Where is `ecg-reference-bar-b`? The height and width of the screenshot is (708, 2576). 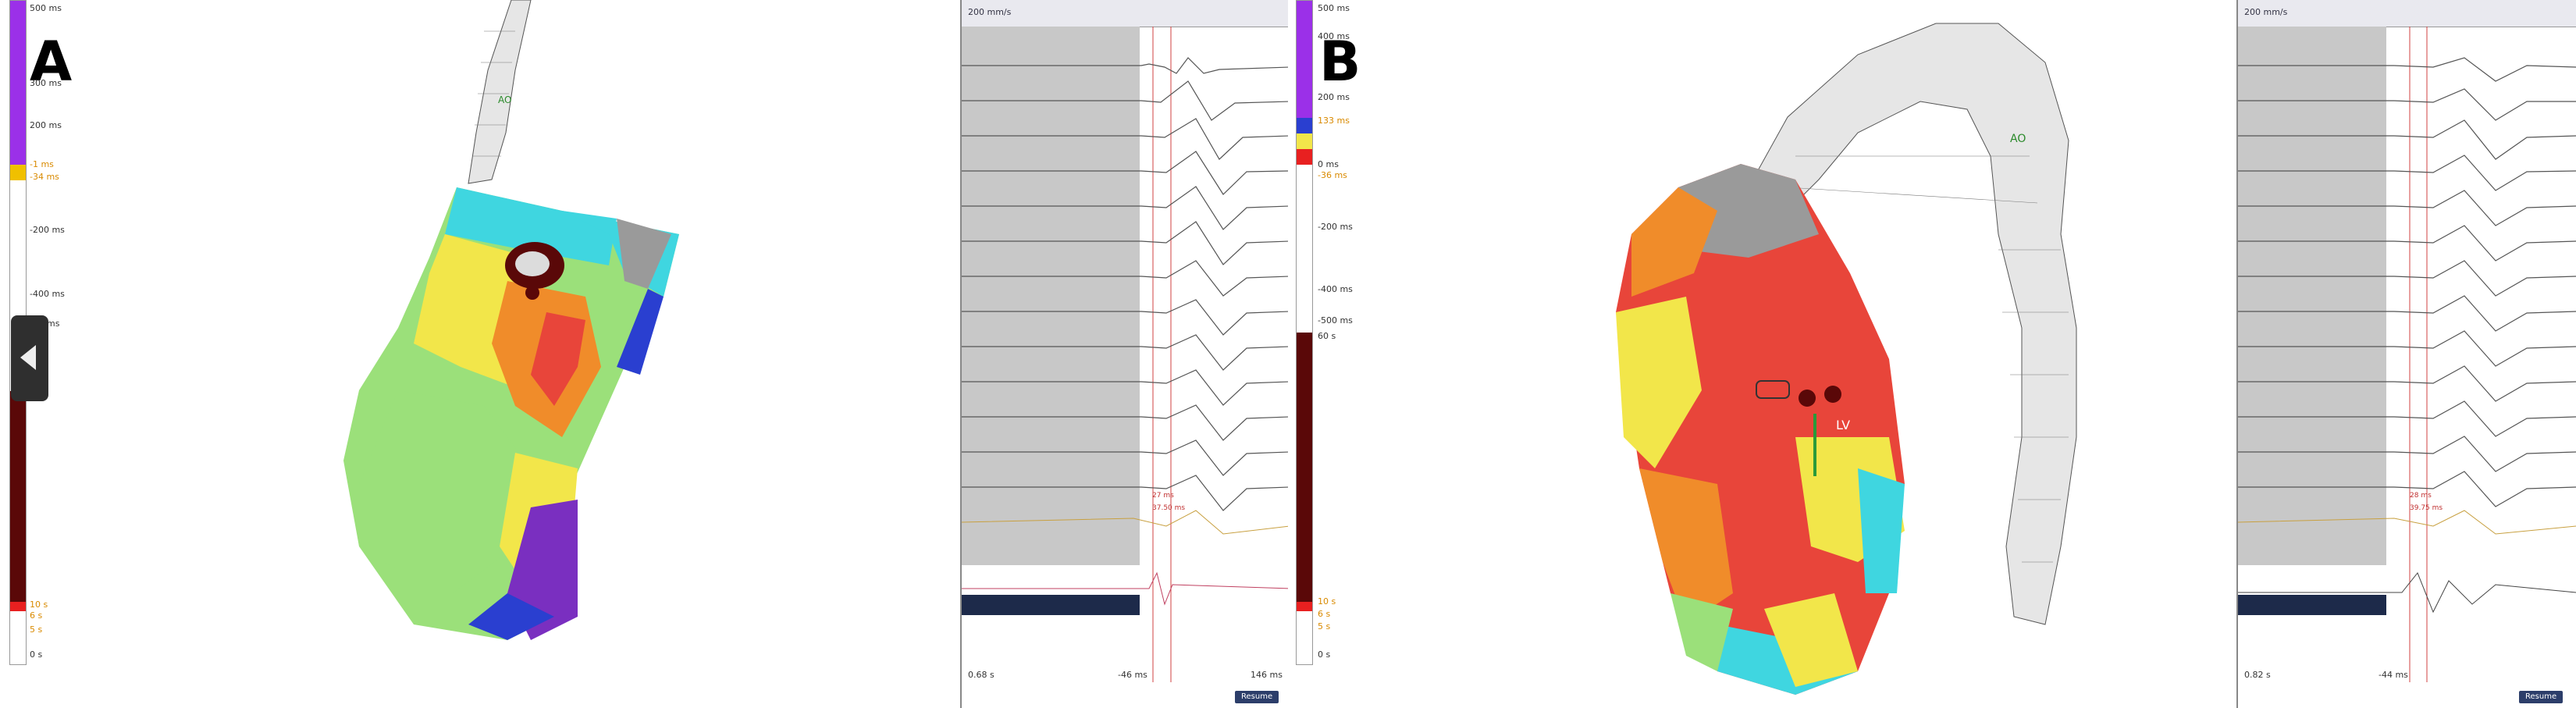 ecg-reference-bar-b is located at coordinates (2312, 605).